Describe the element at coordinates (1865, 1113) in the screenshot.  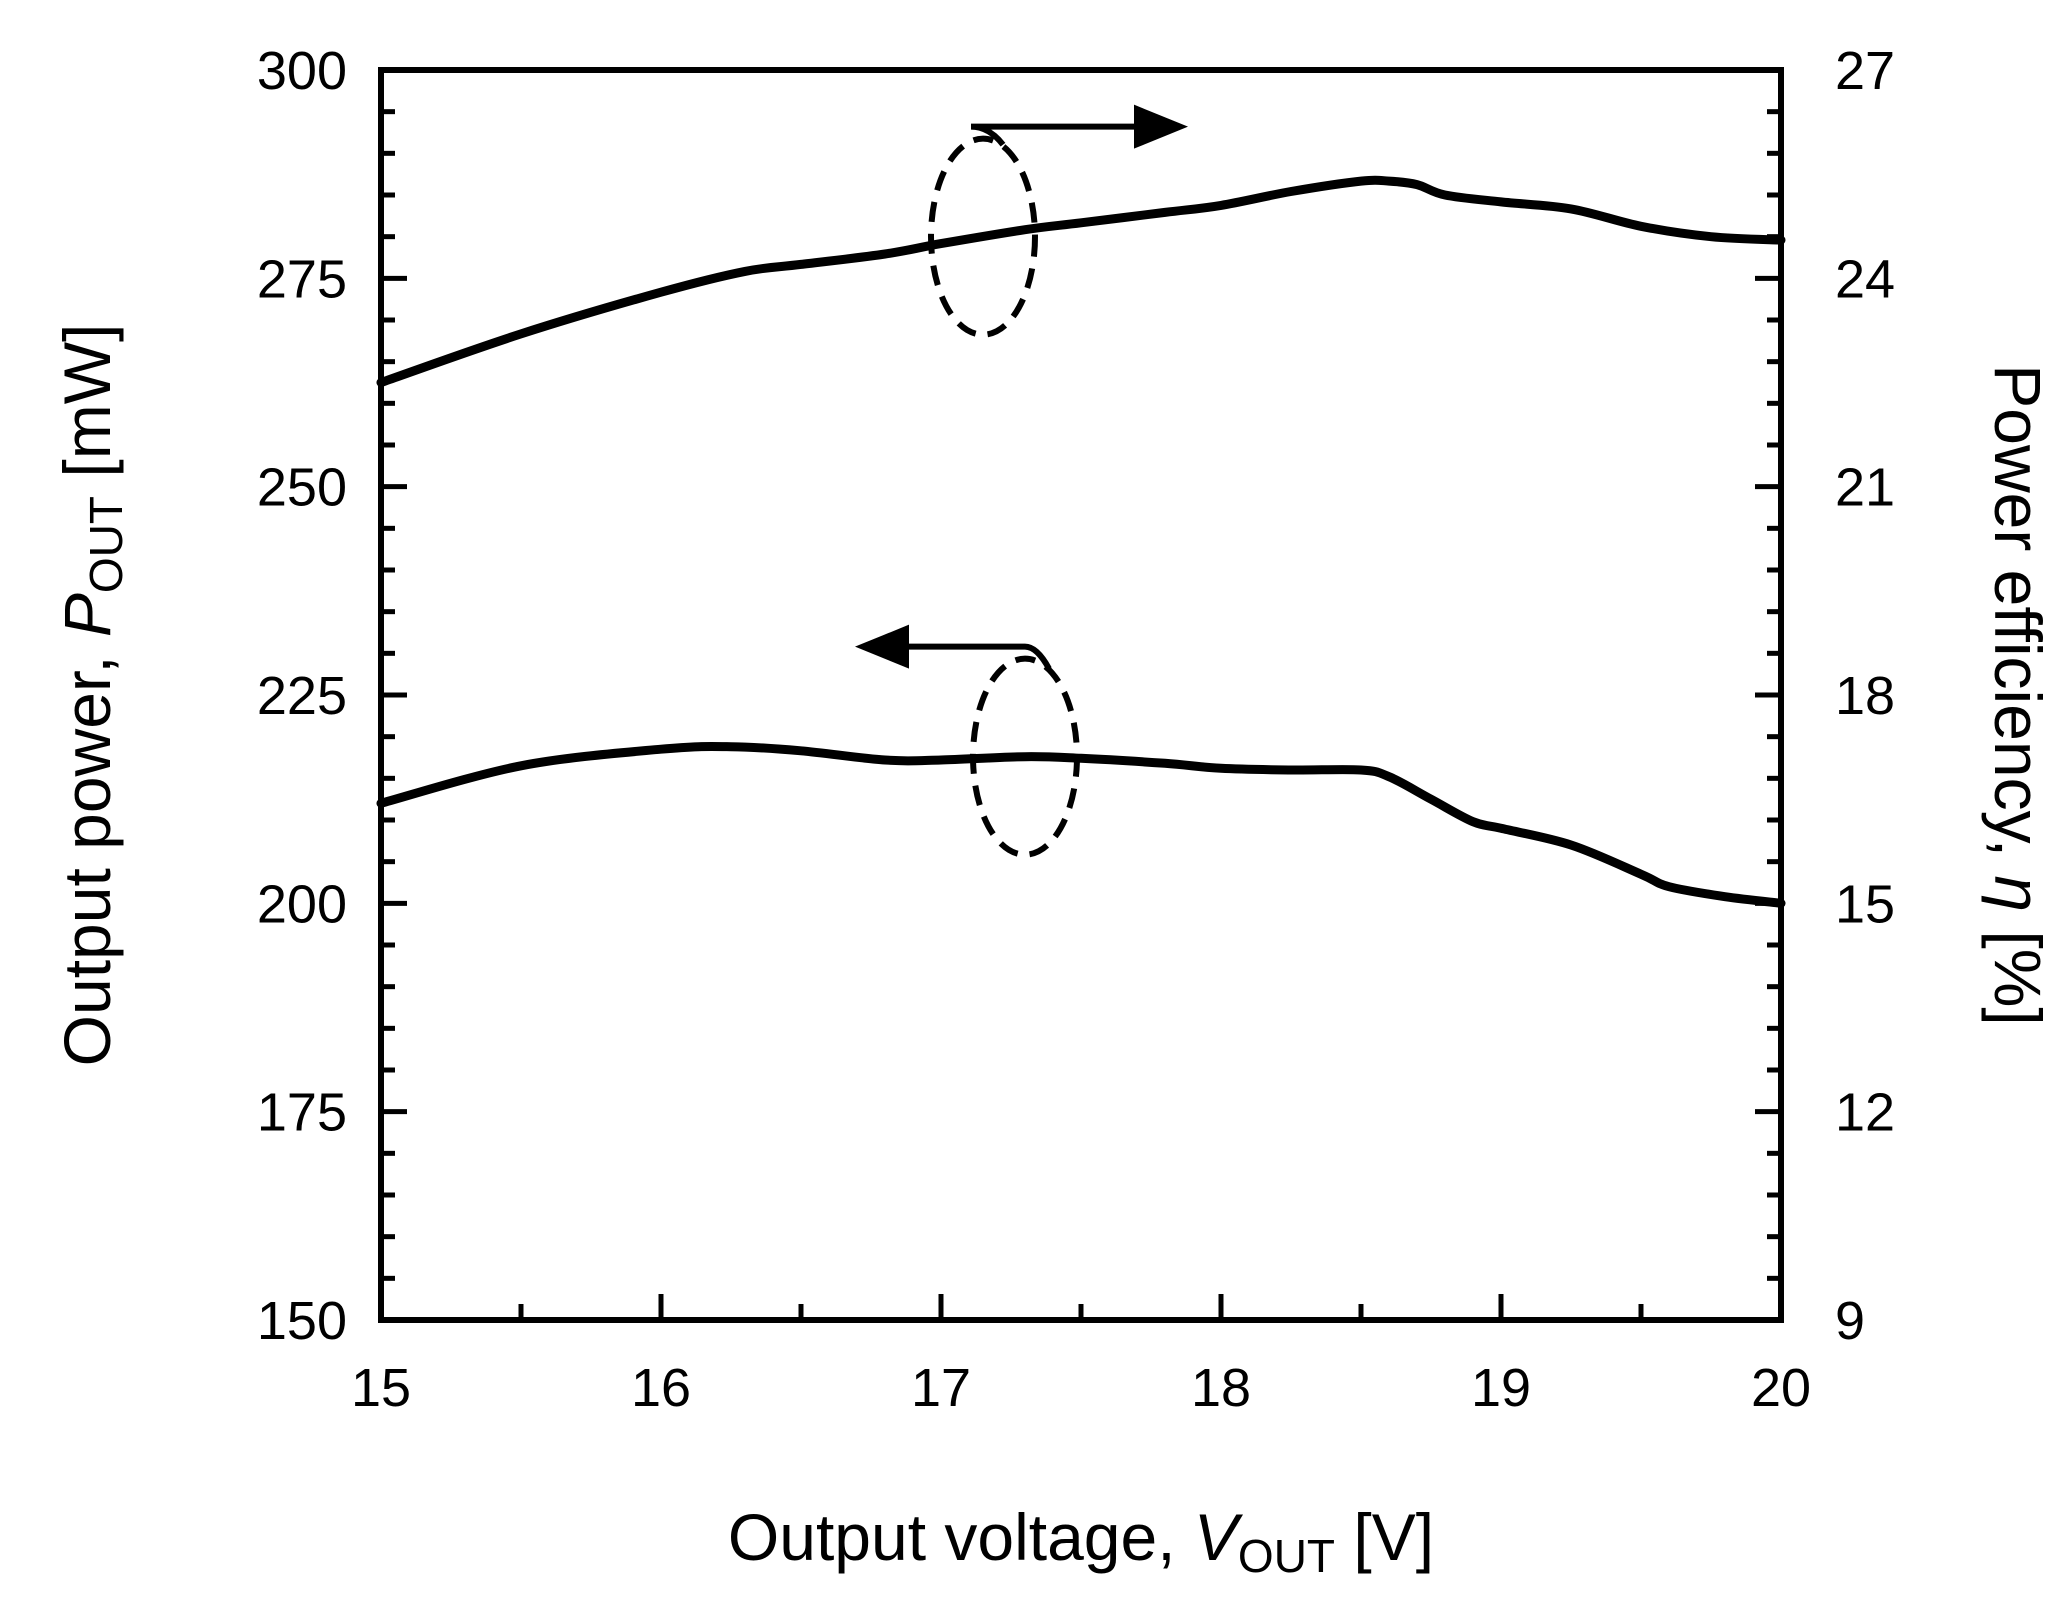
I see `right-y-tick-label: 12` at that location.